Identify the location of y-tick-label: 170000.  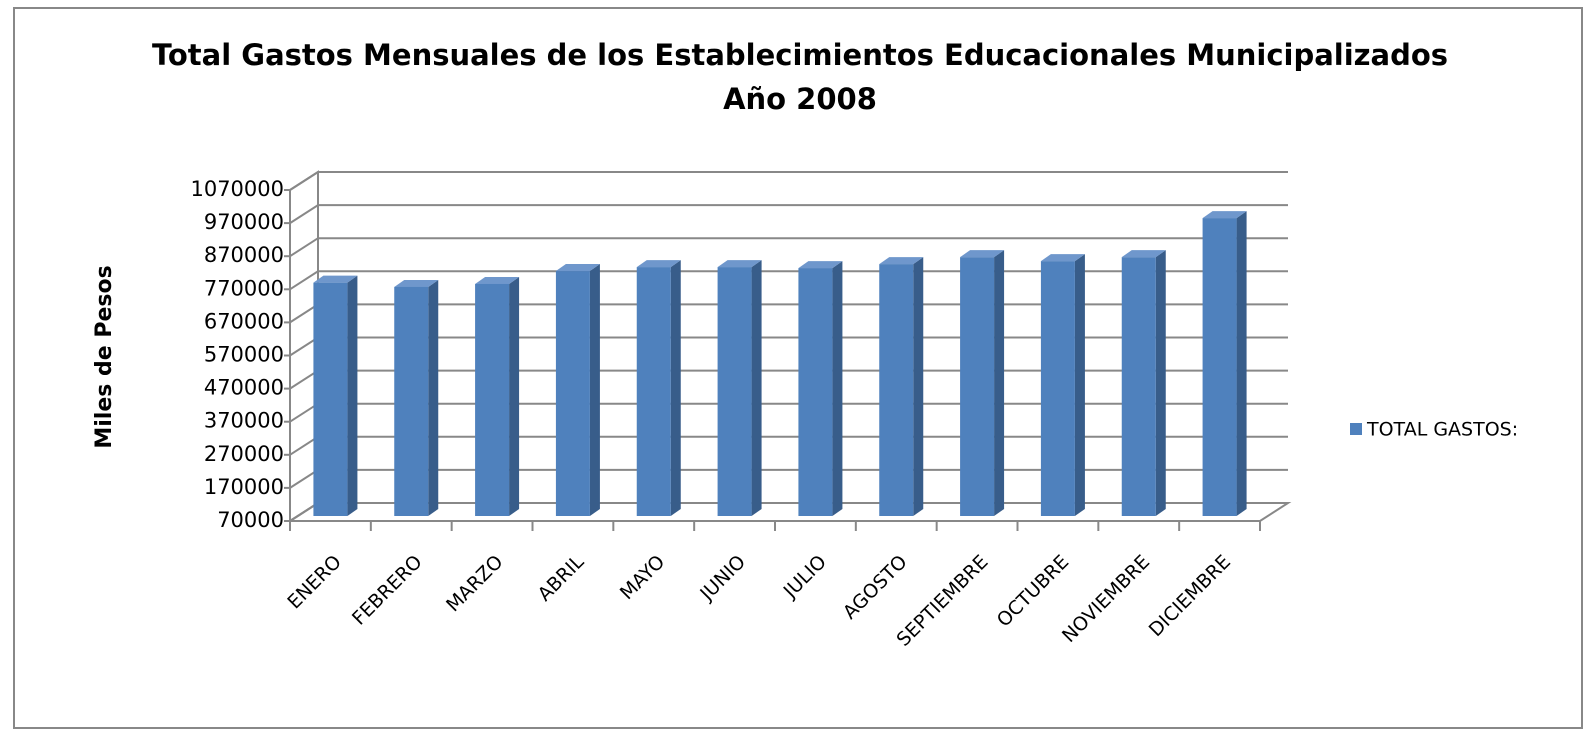
(244, 487).